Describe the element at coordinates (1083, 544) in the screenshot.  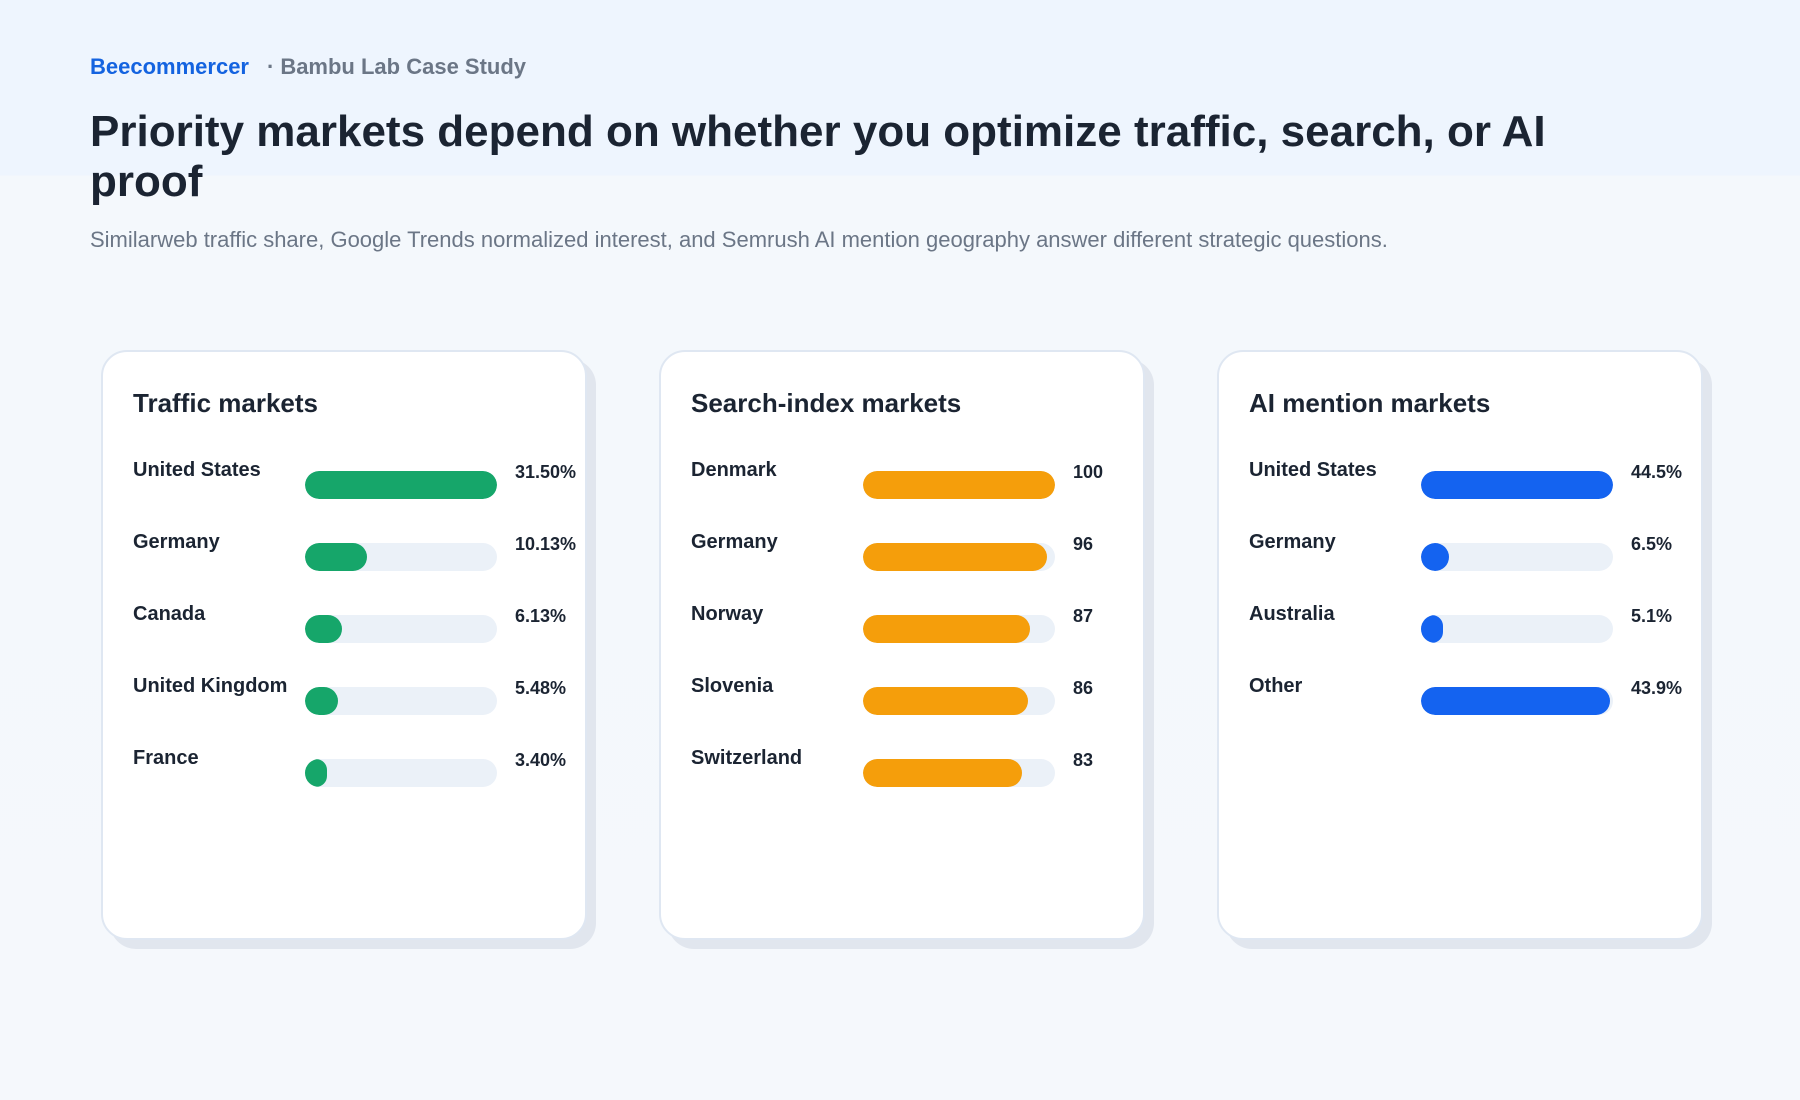
I see `bar-value-label: 96` at that location.